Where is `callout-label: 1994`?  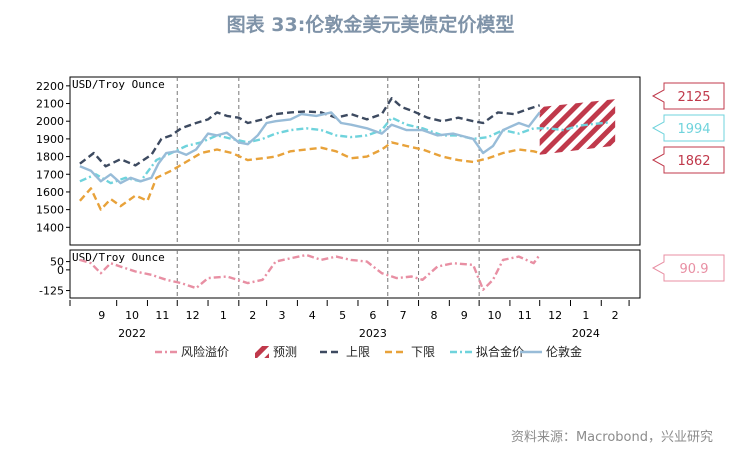
callout-label: 1994 is located at coordinates (693, 129).